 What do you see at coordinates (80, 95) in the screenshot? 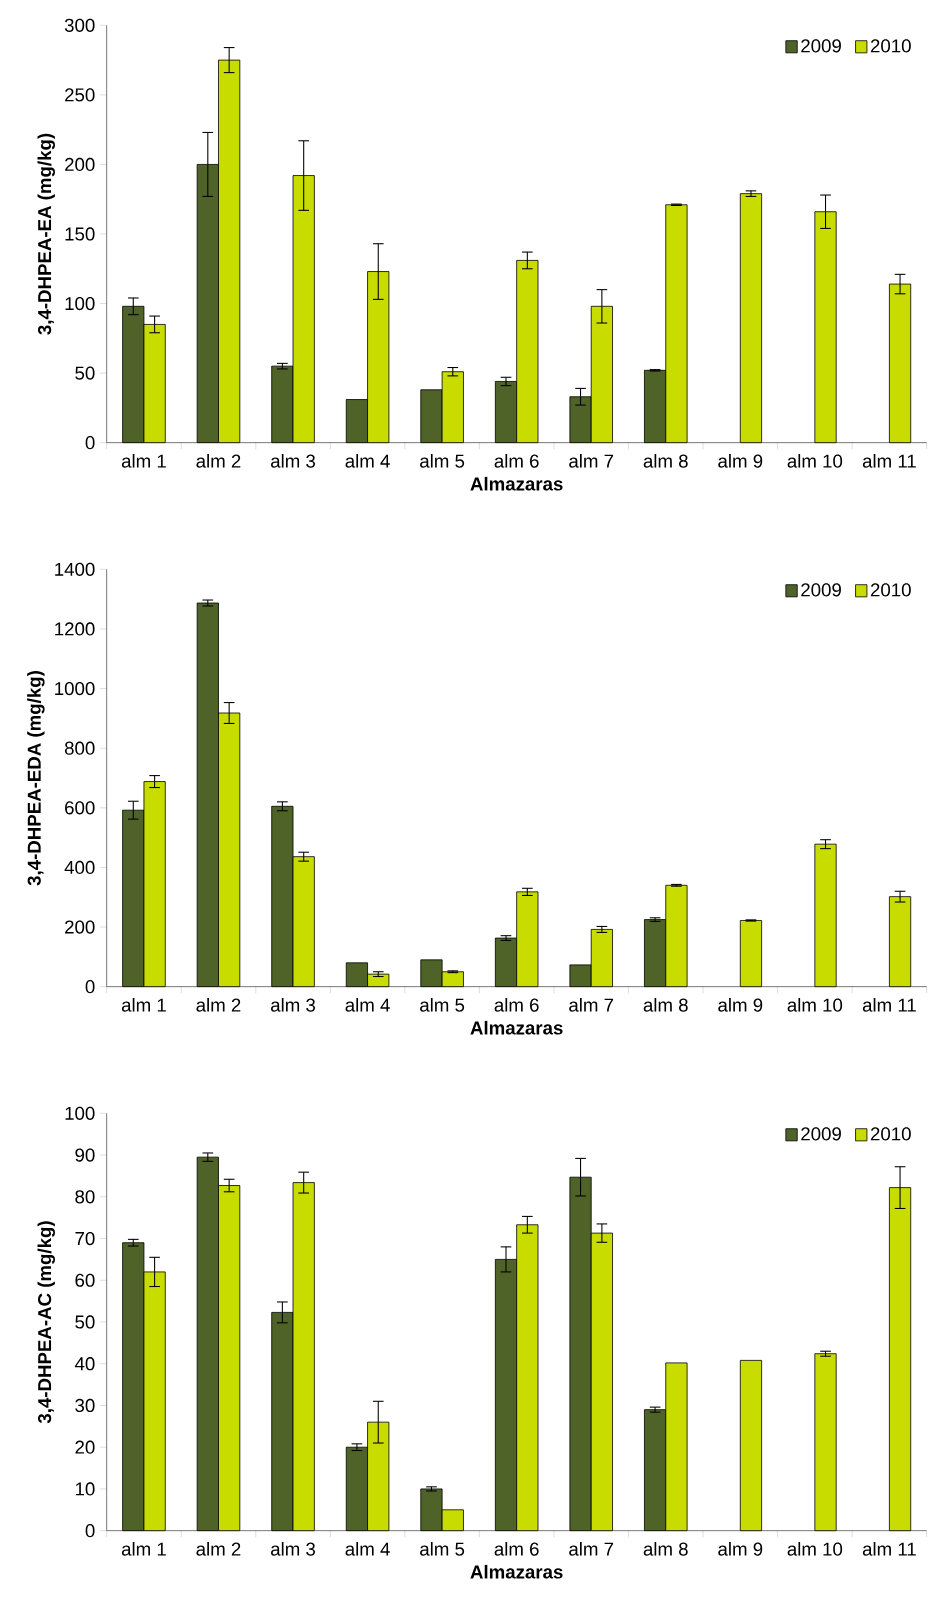
I see `y-tick-label: 250` at bounding box center [80, 95].